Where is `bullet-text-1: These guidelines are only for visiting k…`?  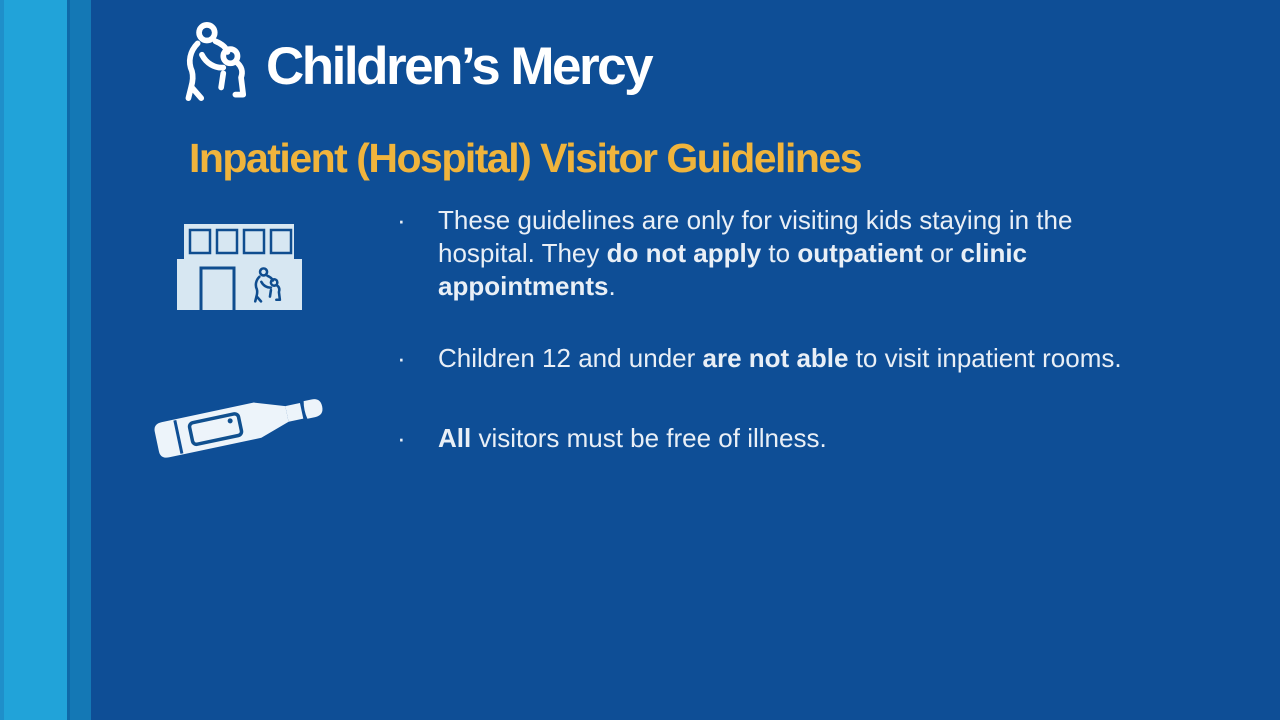
bullet-text-1: These guidelines are only for visiting k… is located at coordinates (755, 253).